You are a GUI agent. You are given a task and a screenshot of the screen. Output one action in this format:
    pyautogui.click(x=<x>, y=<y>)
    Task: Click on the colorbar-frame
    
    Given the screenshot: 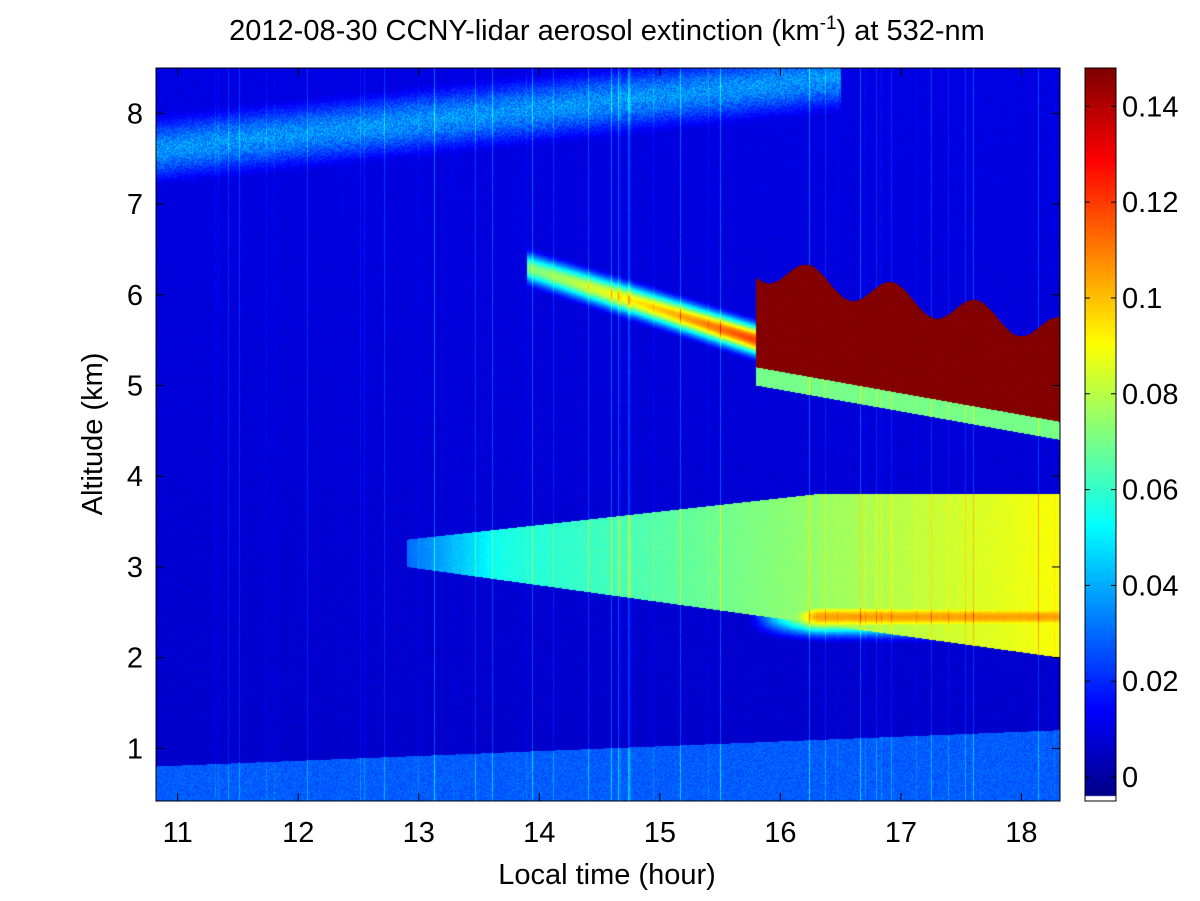 What is the action you would take?
    pyautogui.click(x=1100, y=434)
    